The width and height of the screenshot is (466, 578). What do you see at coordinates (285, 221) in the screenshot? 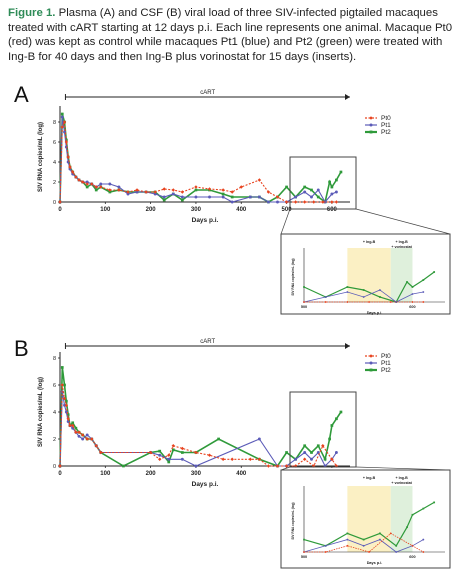
I see `zoom-connector-left` at bounding box center [285, 221].